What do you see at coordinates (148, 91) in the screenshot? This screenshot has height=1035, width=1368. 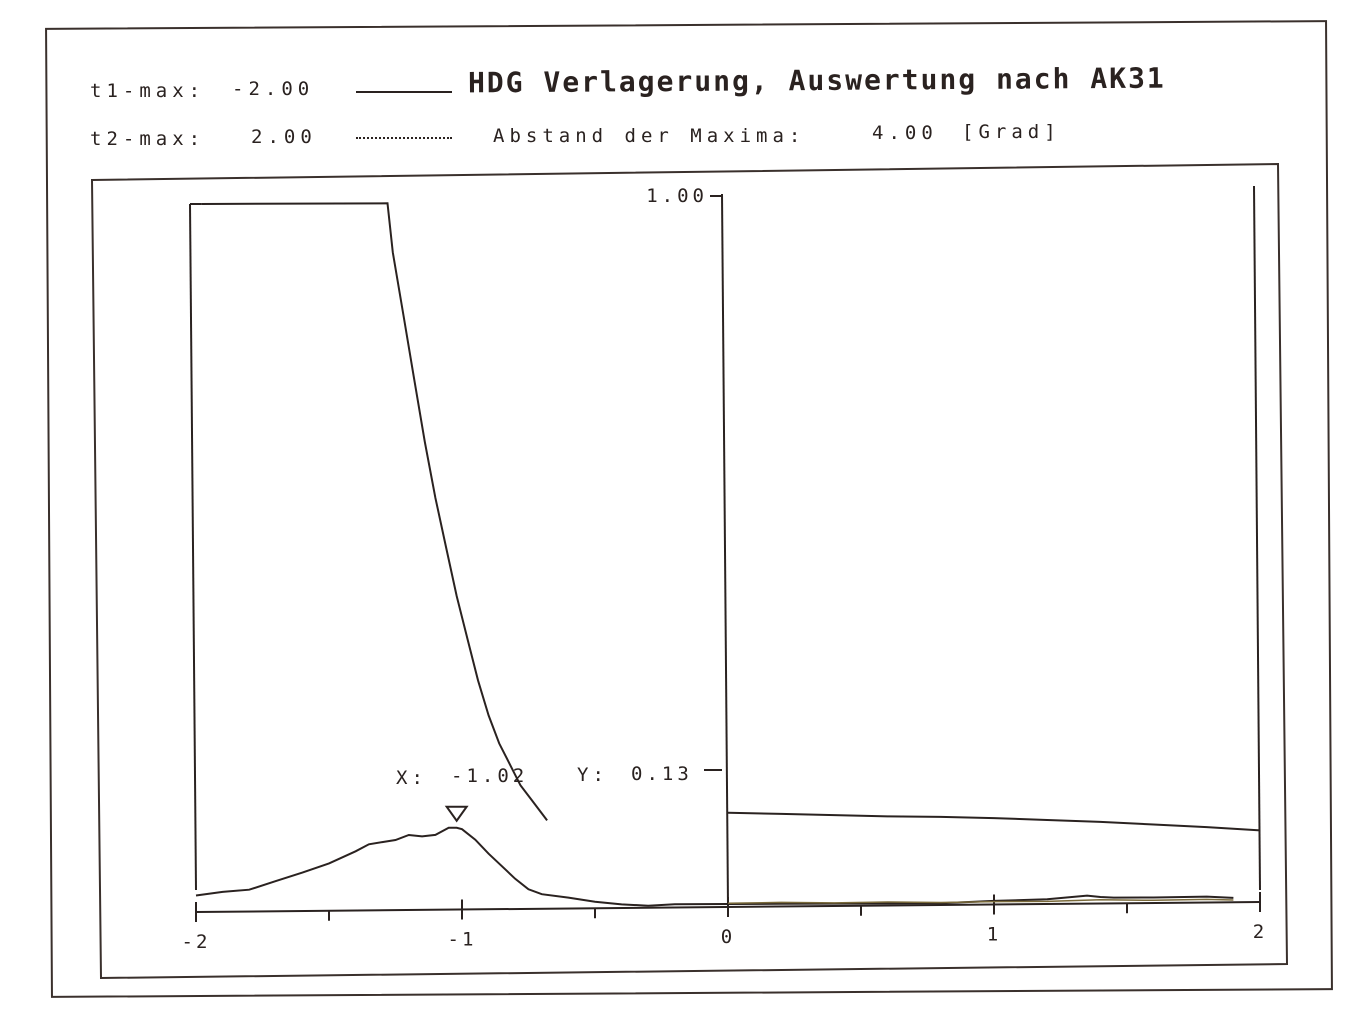 I see `t1-label: t1-max:` at bounding box center [148, 91].